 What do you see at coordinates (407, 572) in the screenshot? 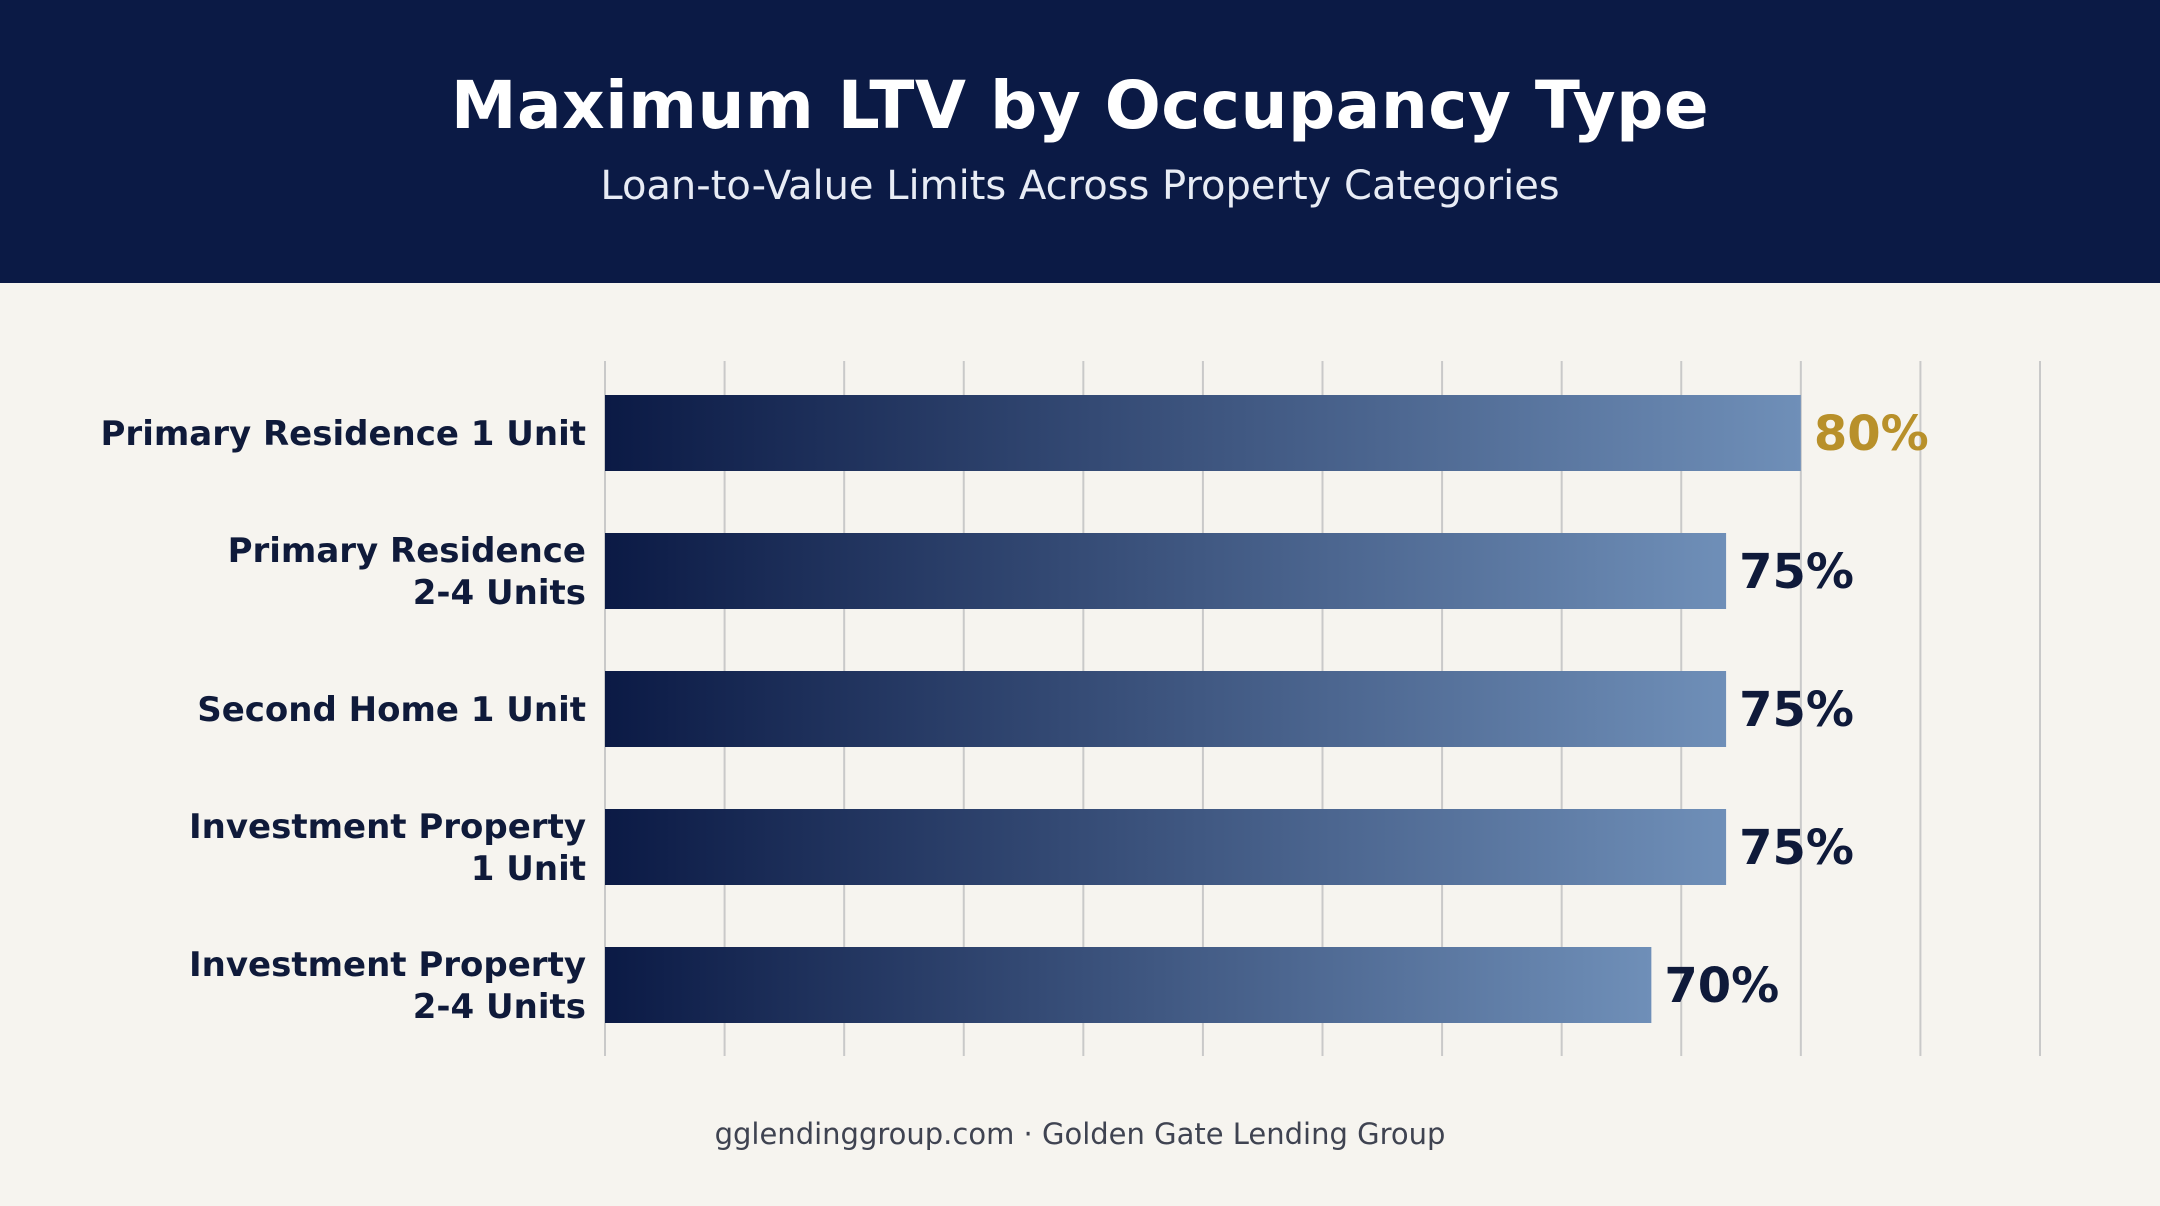
I see `category-label-1: Primary Residence 2-4 Units` at bounding box center [407, 572].